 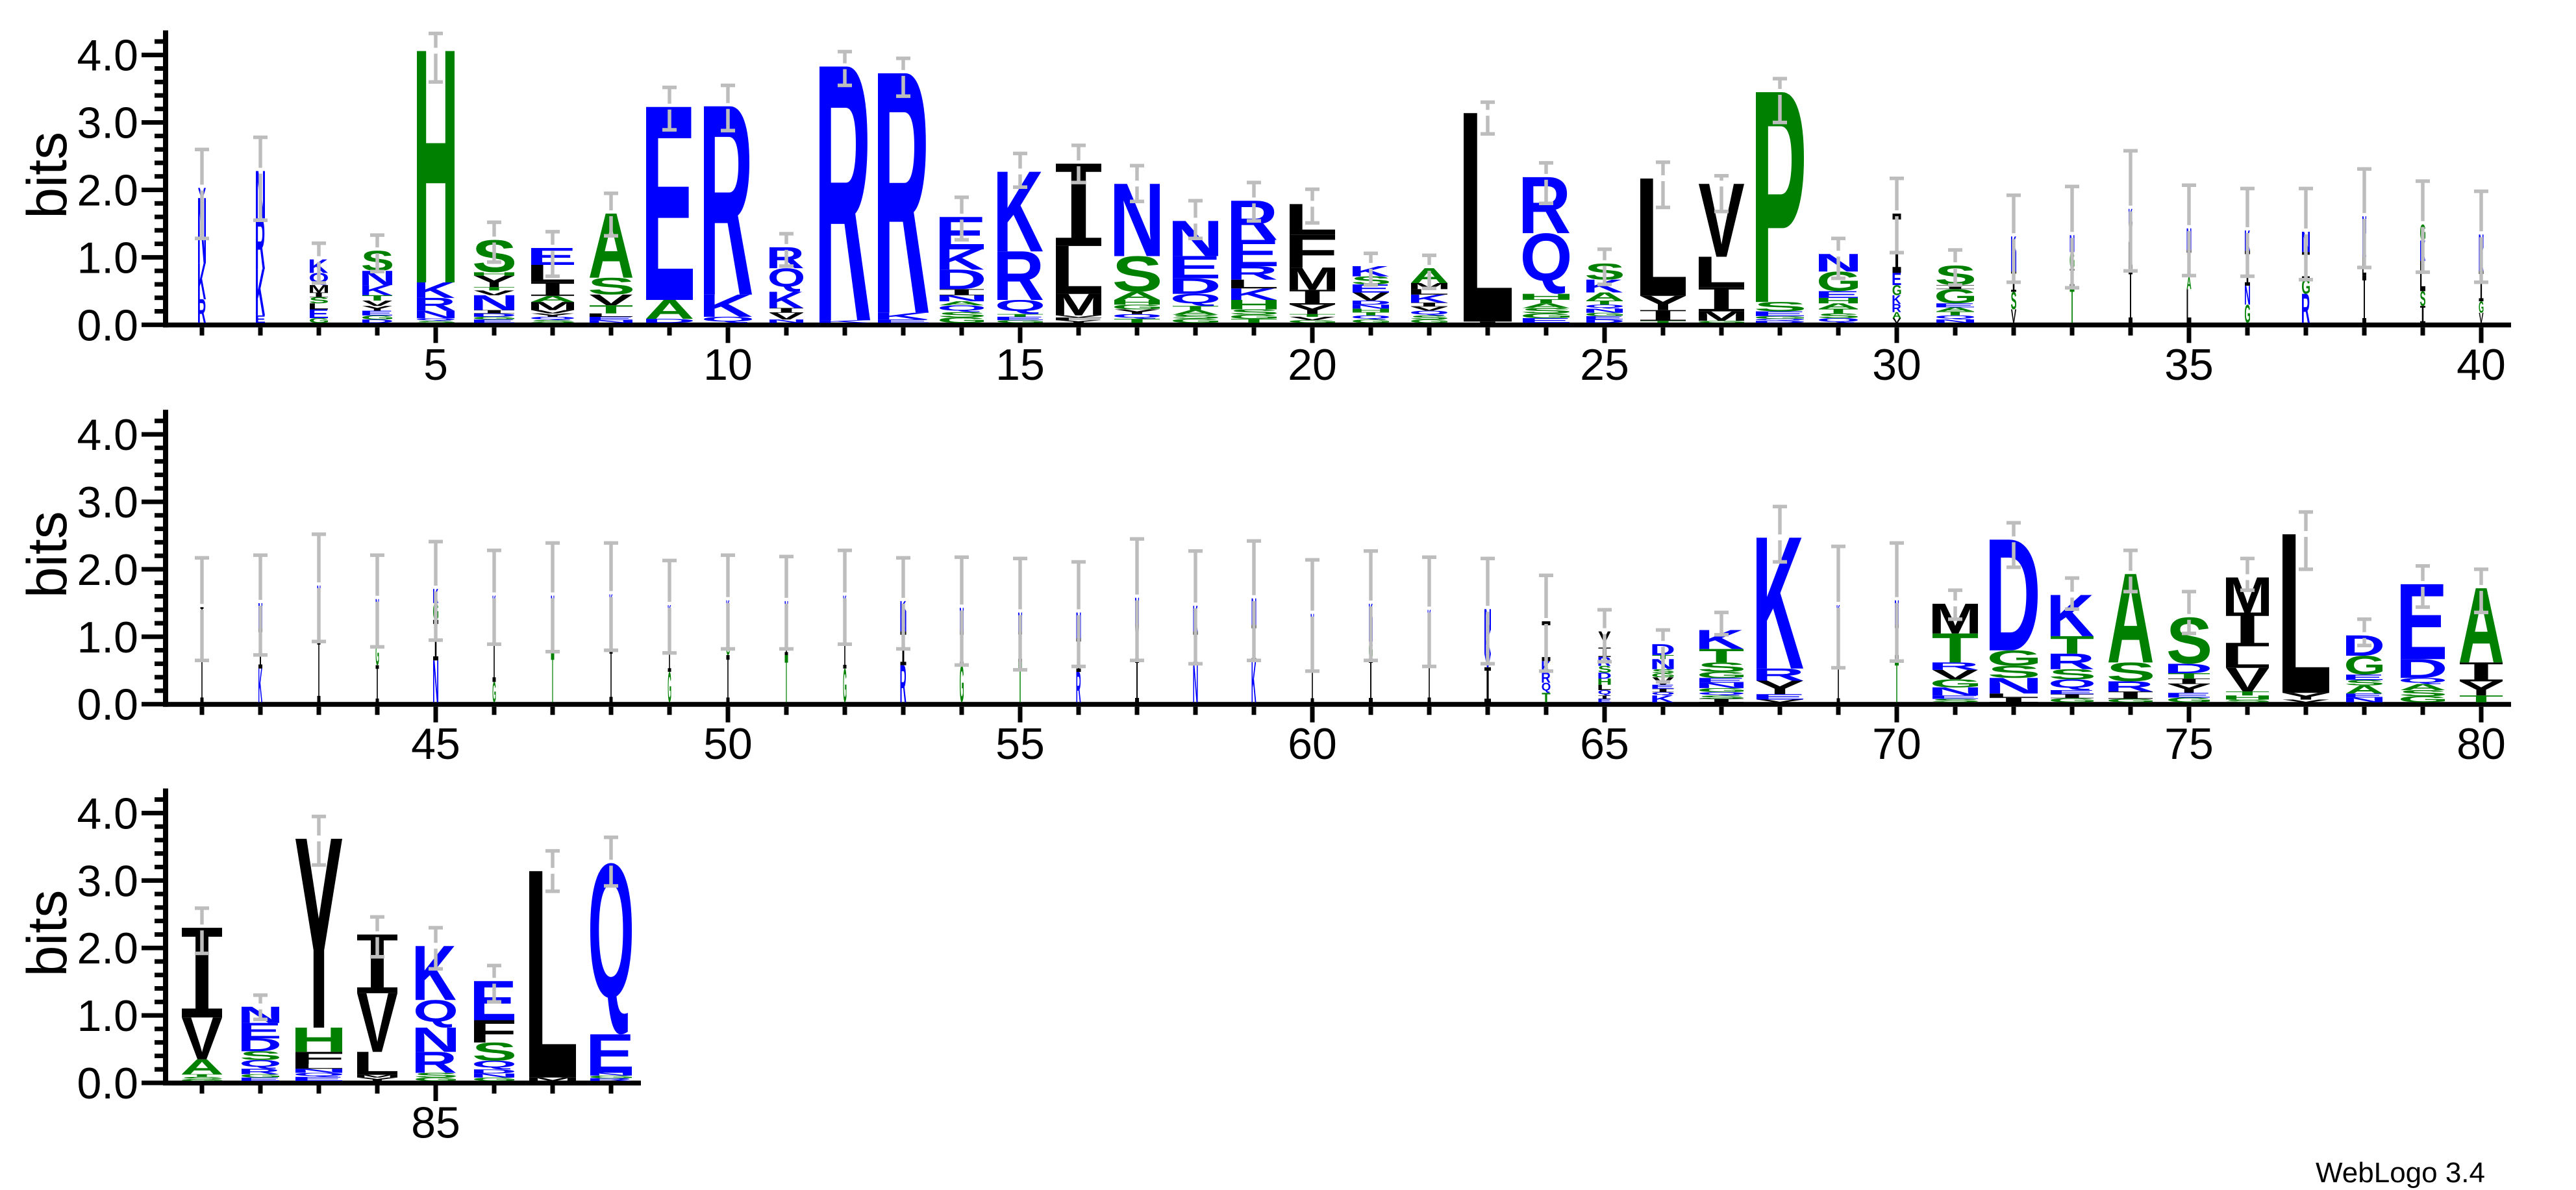 I want to click on svg-text: 30, so click(x=1896, y=365).